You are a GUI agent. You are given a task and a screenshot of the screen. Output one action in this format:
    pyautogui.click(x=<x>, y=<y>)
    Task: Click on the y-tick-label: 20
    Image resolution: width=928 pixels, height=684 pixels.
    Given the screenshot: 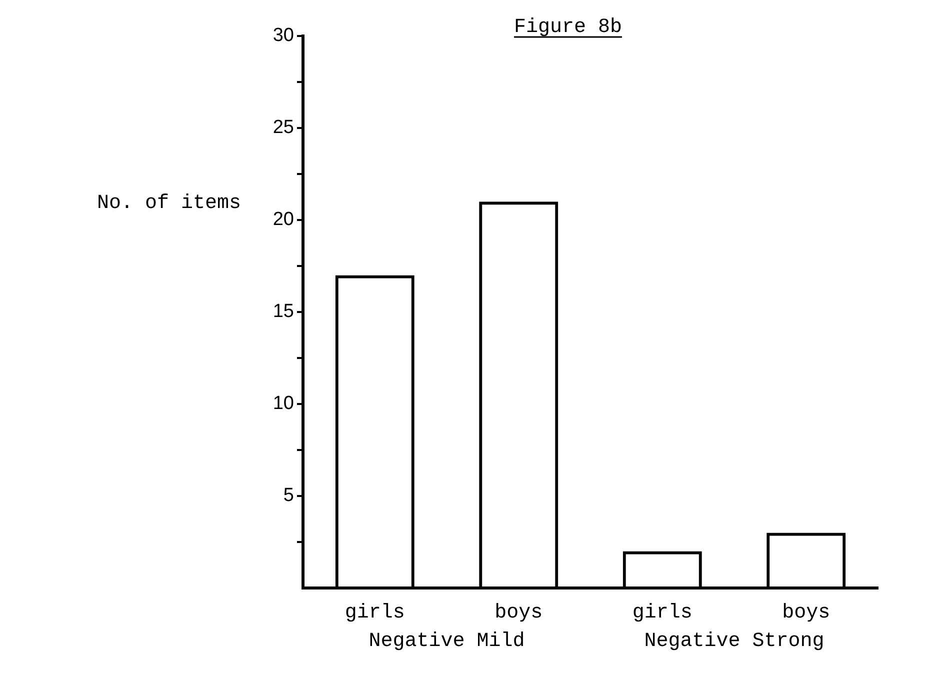 What is the action you would take?
    pyautogui.click(x=283, y=219)
    